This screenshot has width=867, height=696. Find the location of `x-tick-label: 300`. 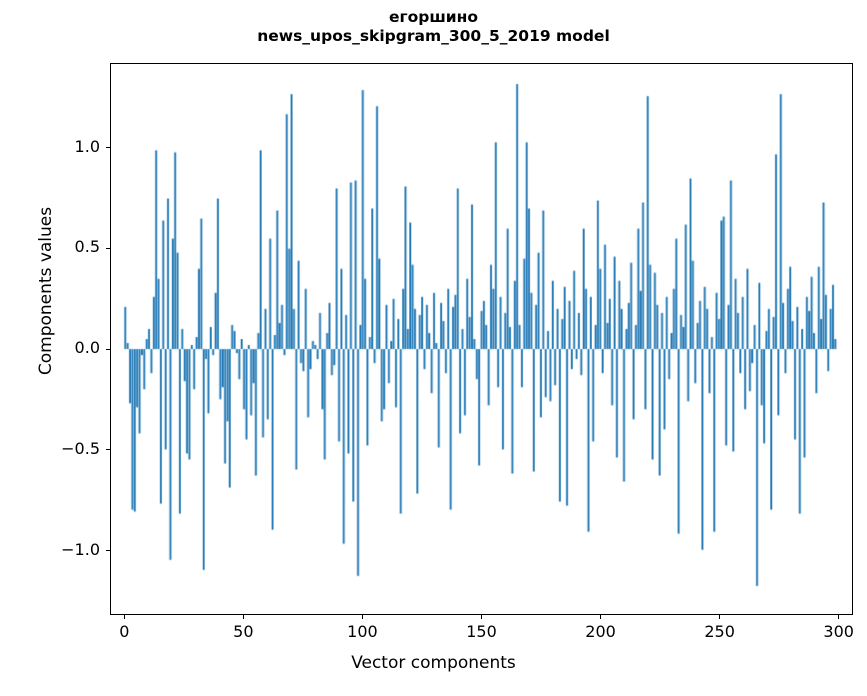

x-tick-label: 300 is located at coordinates (838, 631).